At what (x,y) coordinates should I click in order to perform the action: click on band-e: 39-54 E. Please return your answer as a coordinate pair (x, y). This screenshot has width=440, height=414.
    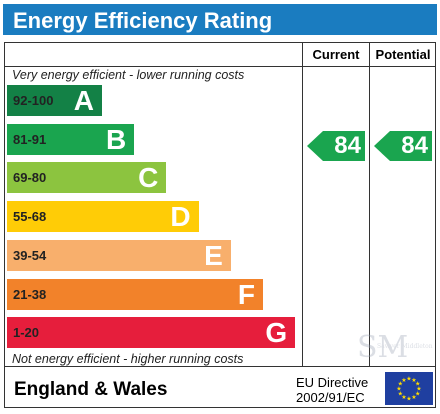
    Looking at the image, I should click on (119, 255).